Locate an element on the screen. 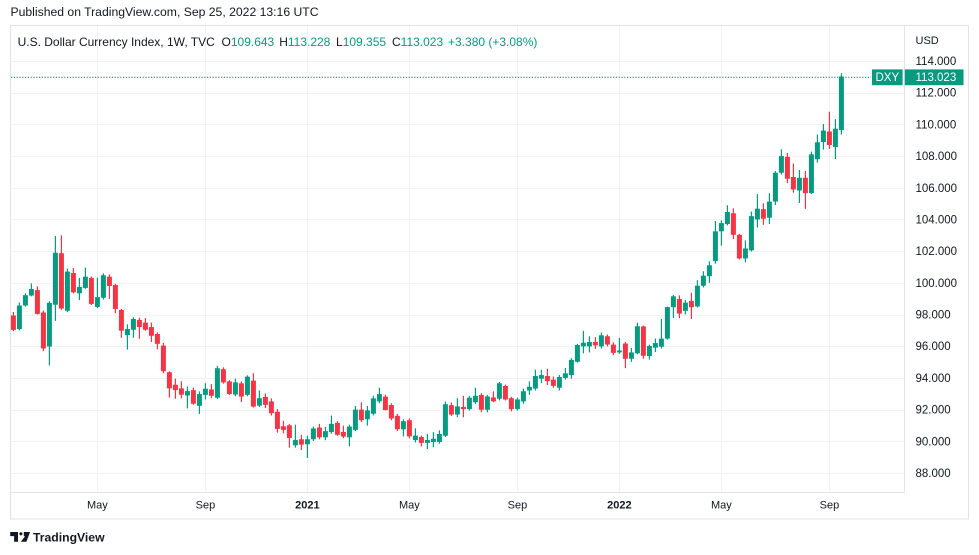 Image resolution: width=979 pixels, height=555 pixels. svg-text: C113.023 is located at coordinates (417, 42).